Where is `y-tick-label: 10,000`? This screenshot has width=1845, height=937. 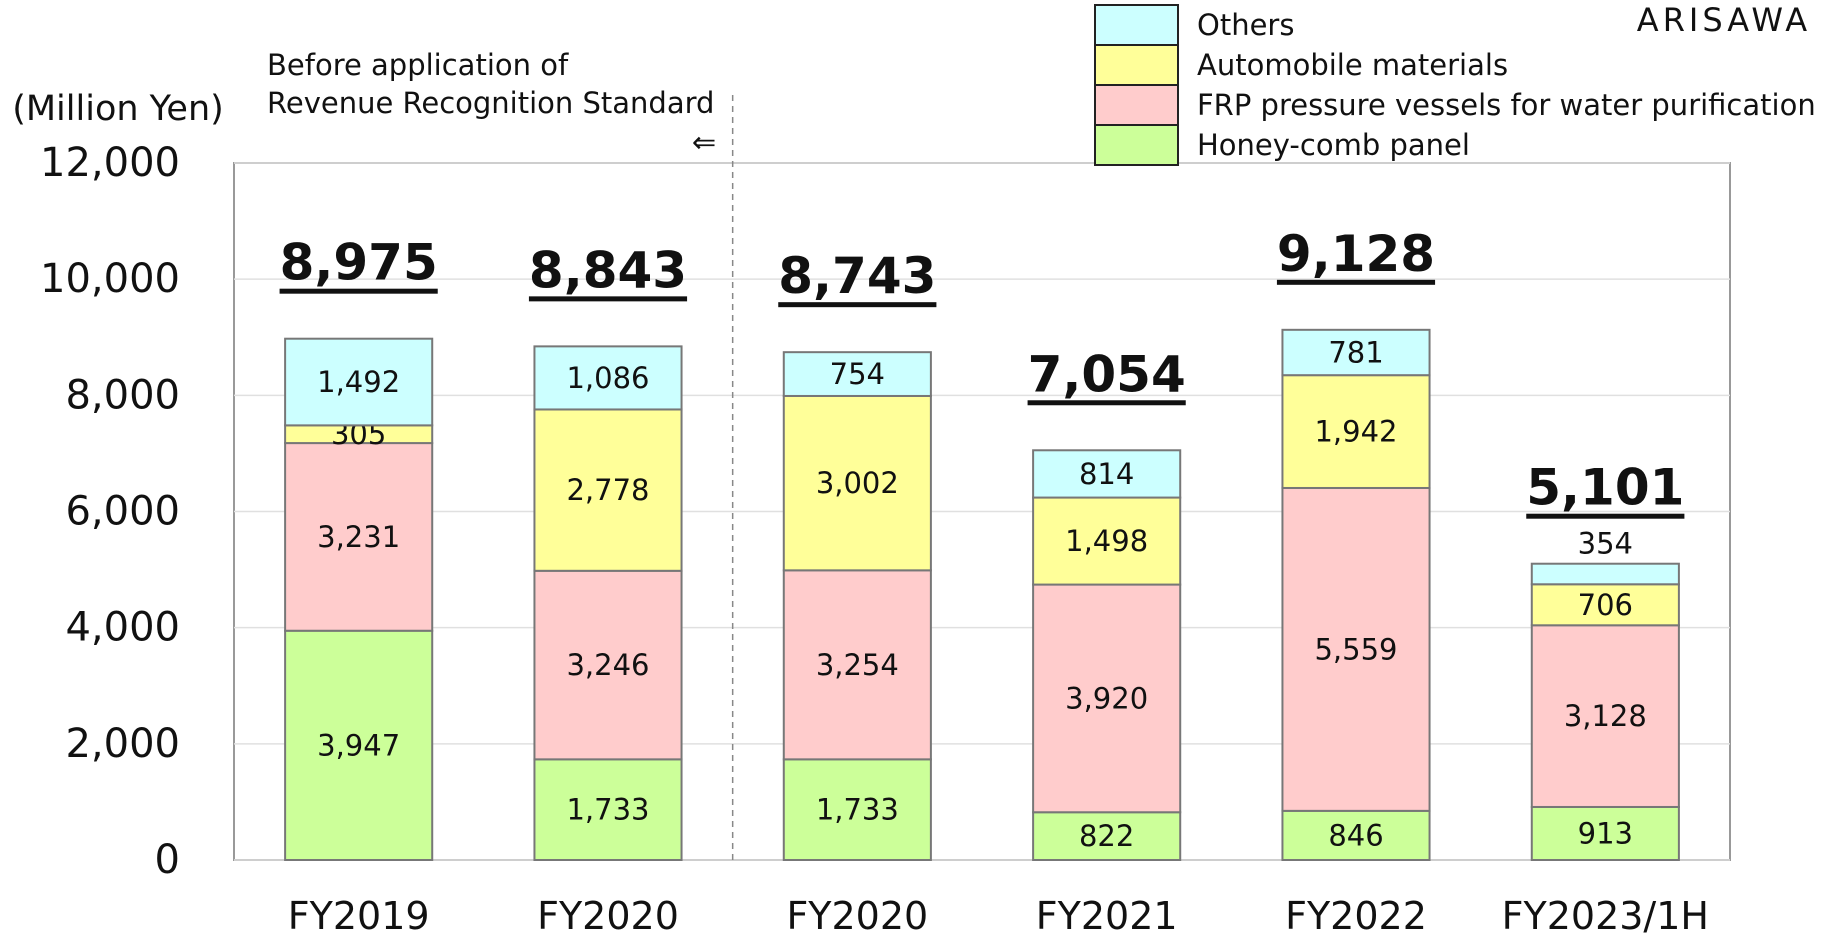
y-tick-label: 10,000 is located at coordinates (110, 279).